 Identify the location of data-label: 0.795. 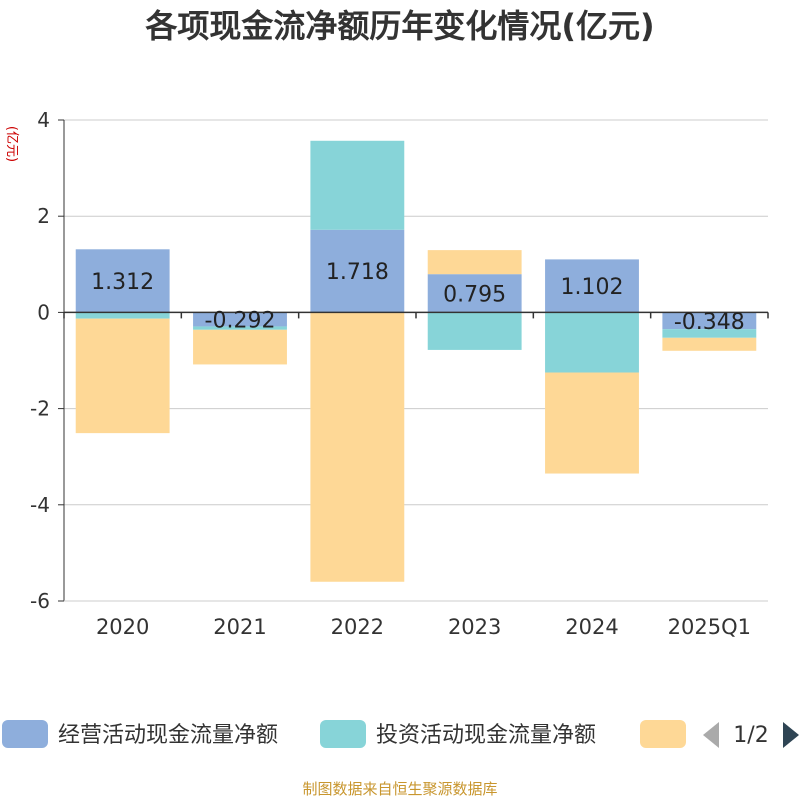
(474, 294).